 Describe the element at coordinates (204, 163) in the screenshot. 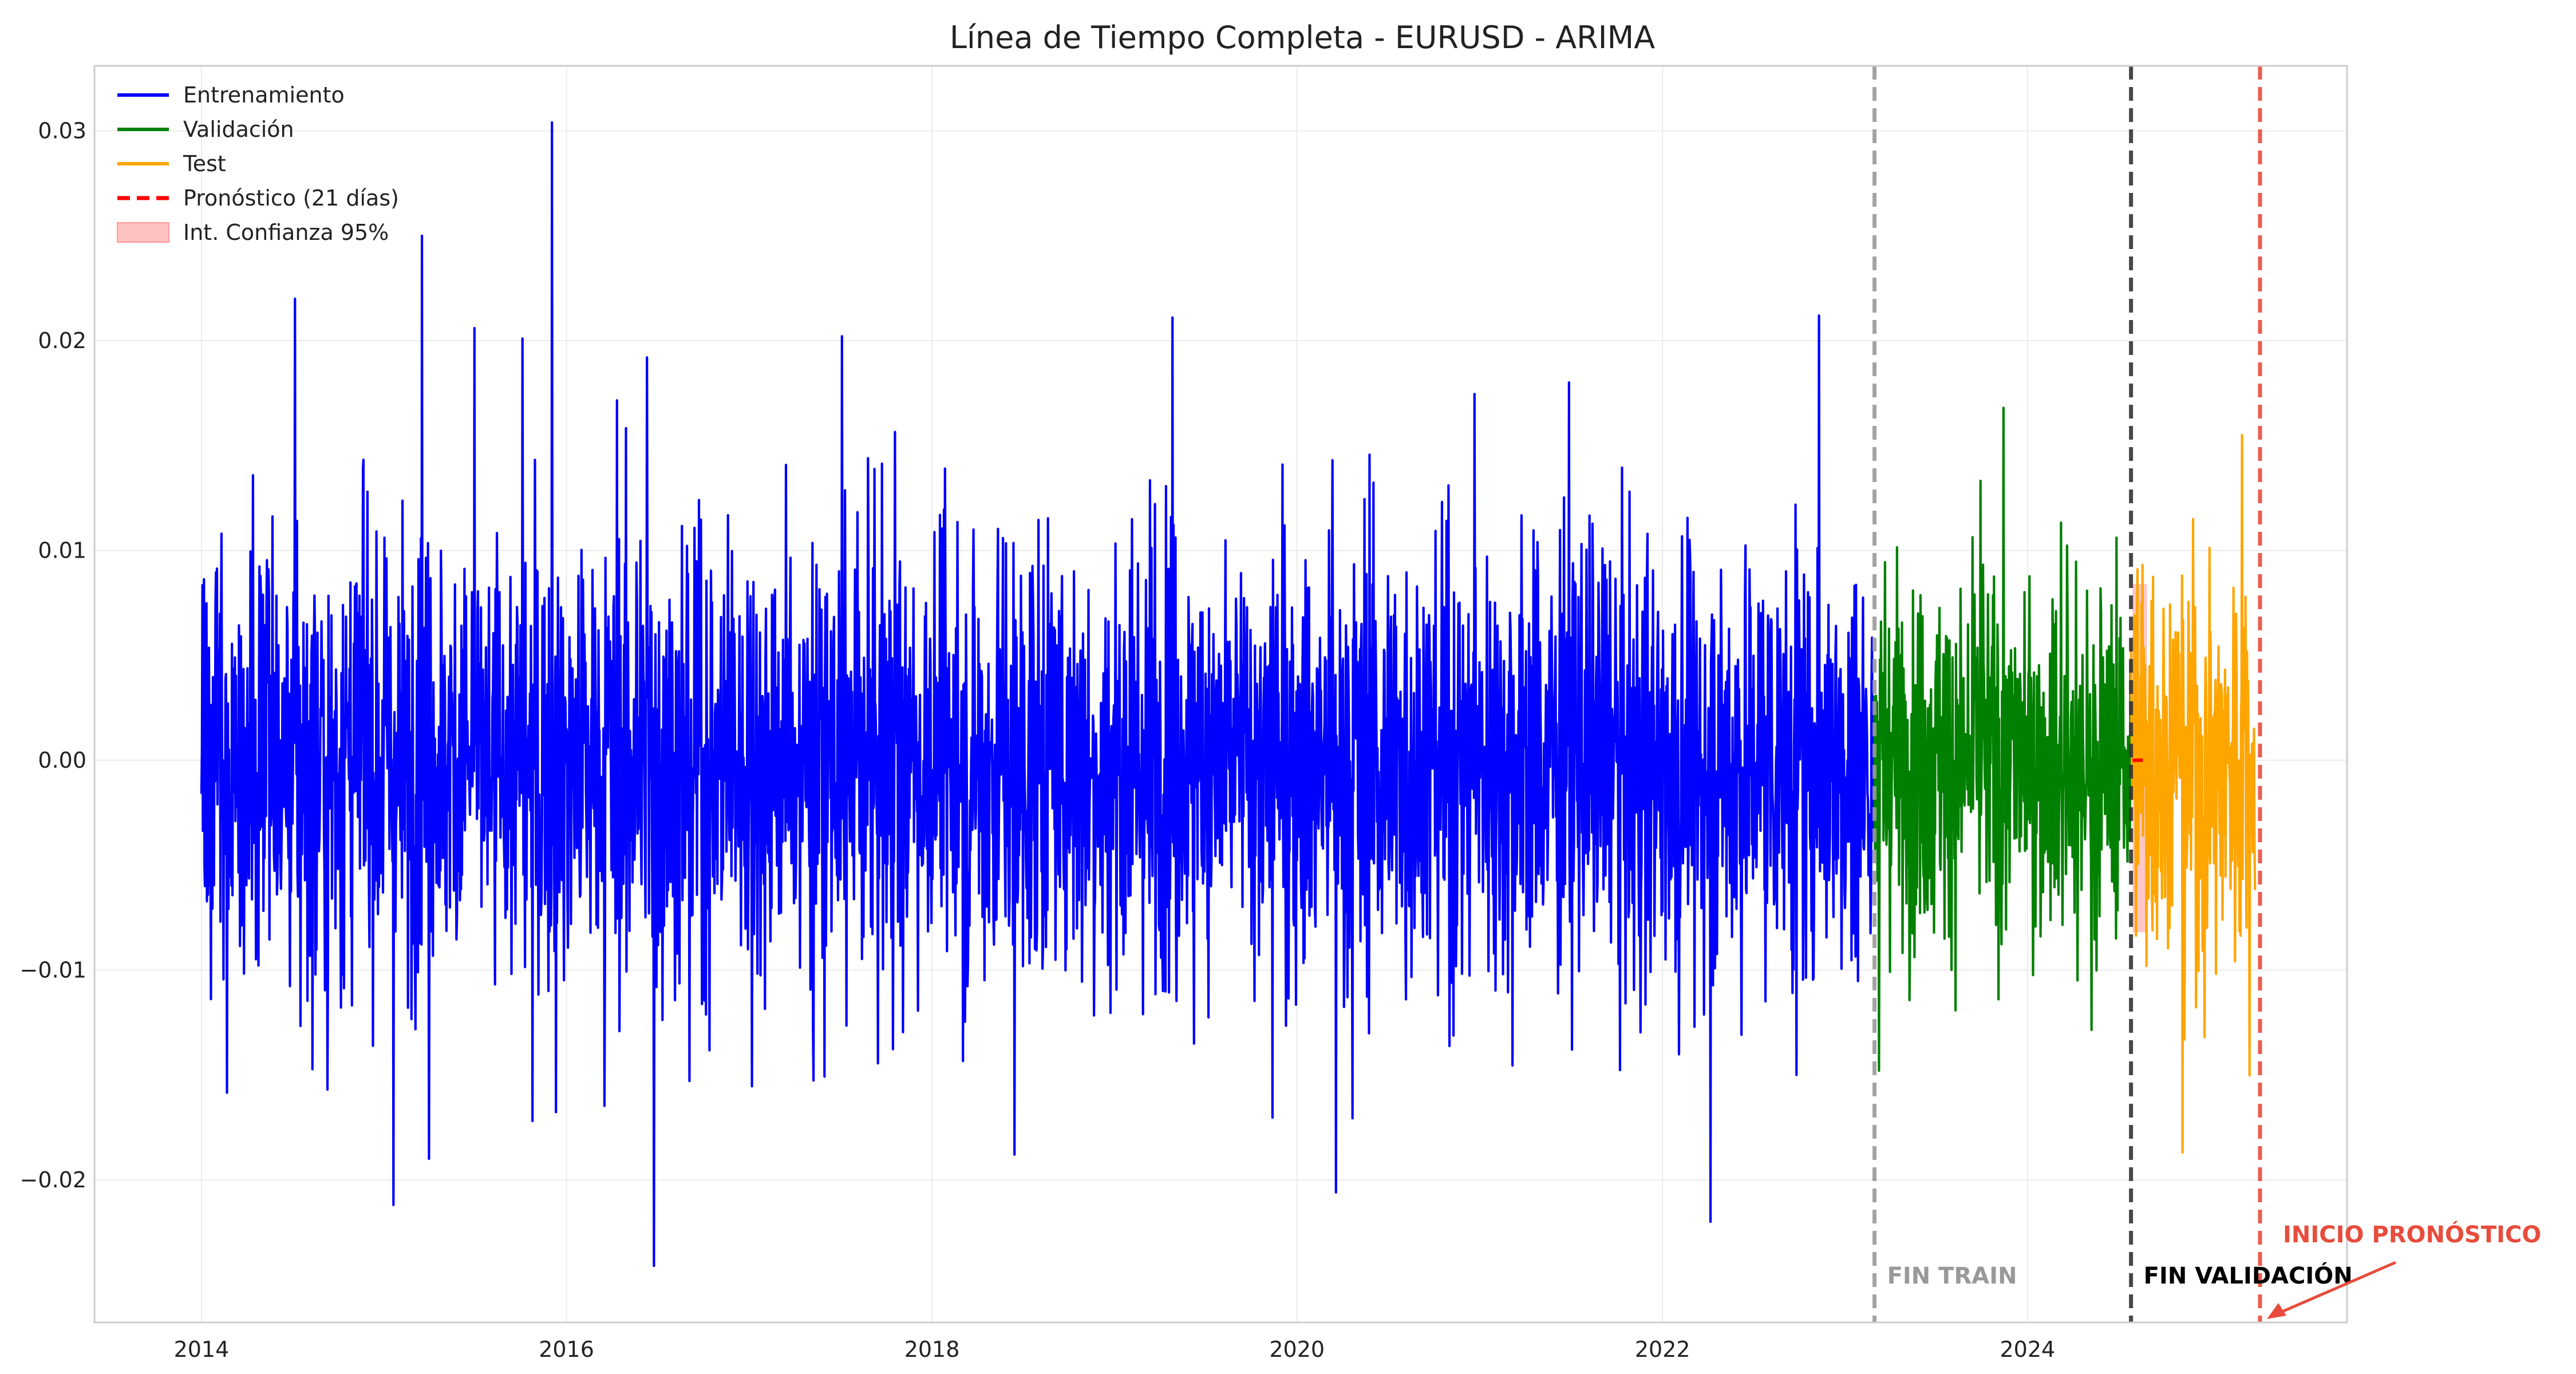

I see `legend-label: Test` at that location.